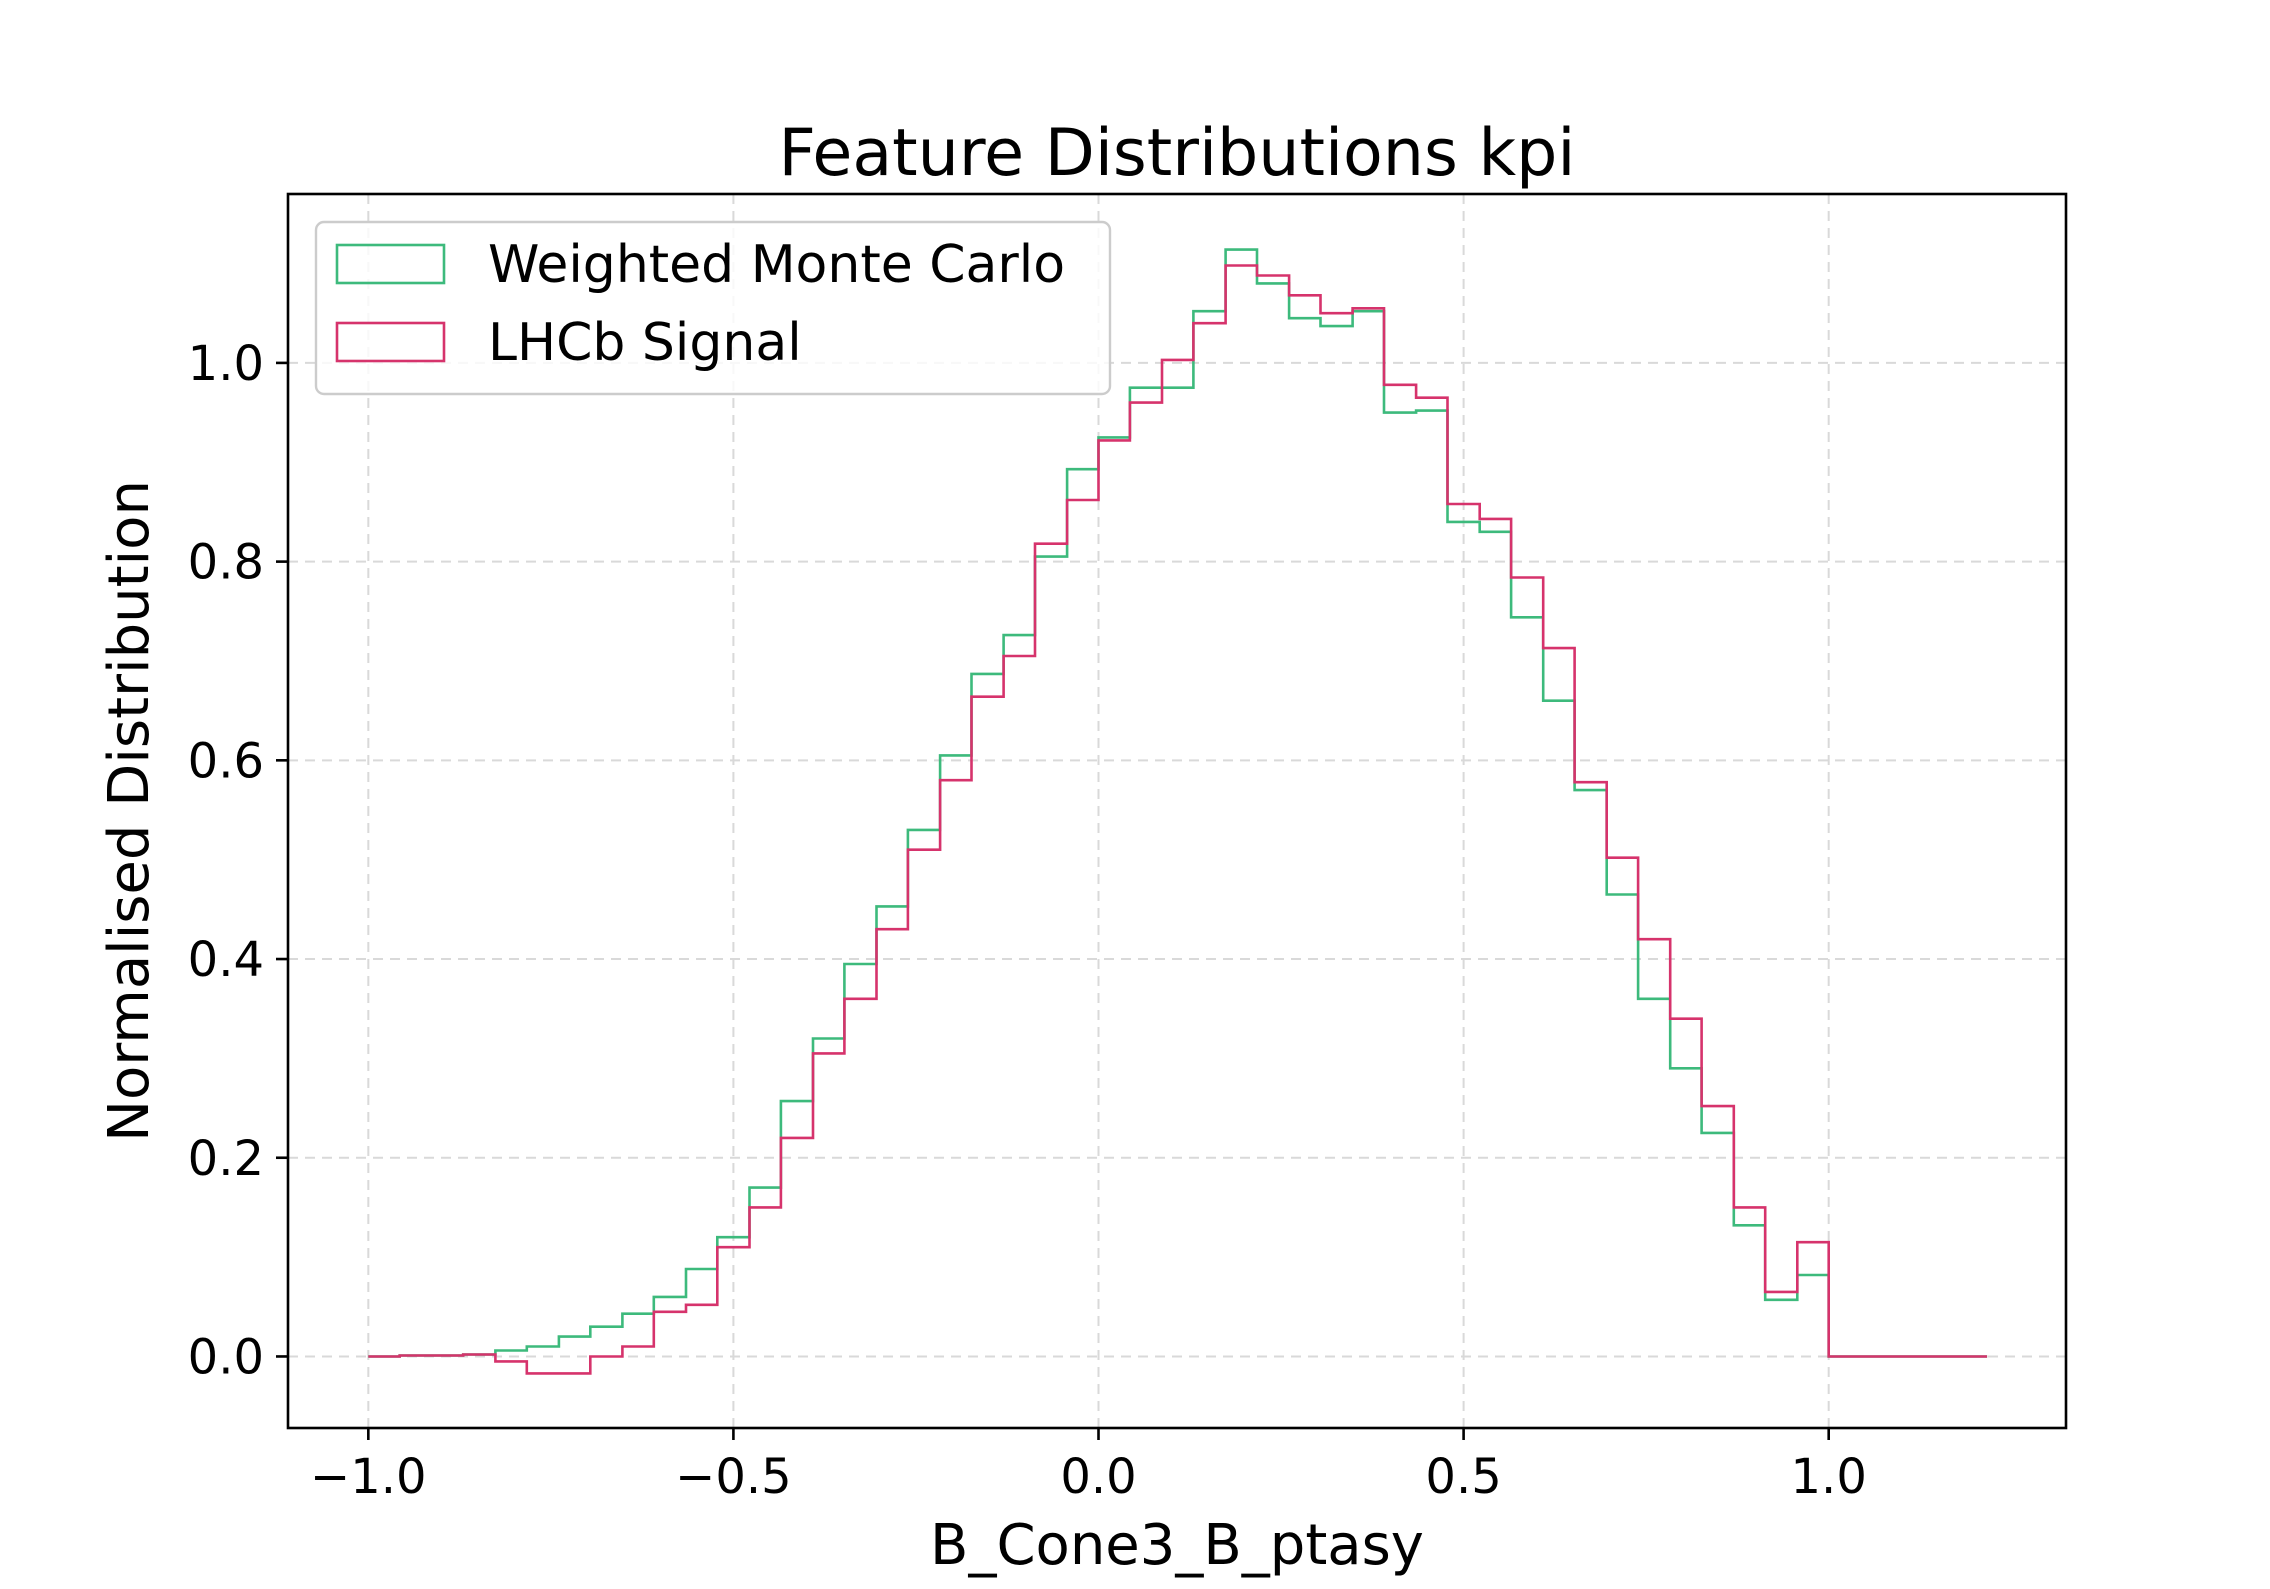 Image resolution: width=2270 pixels, height=1589 pixels. What do you see at coordinates (390, 342) in the screenshot?
I see `legend-swatch-lhcb-signal` at bounding box center [390, 342].